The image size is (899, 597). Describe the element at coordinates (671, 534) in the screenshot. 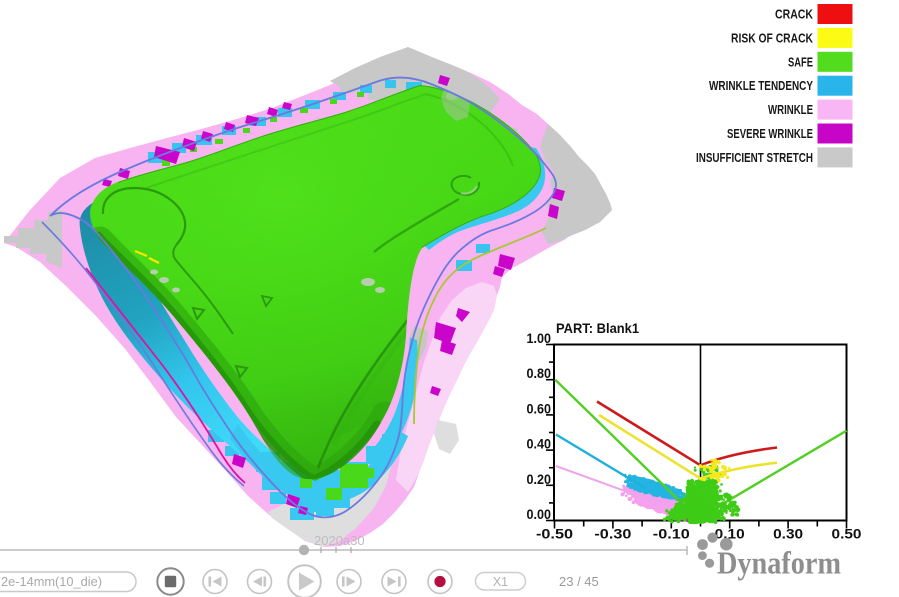

I see `svg-text: -0.10` at that location.